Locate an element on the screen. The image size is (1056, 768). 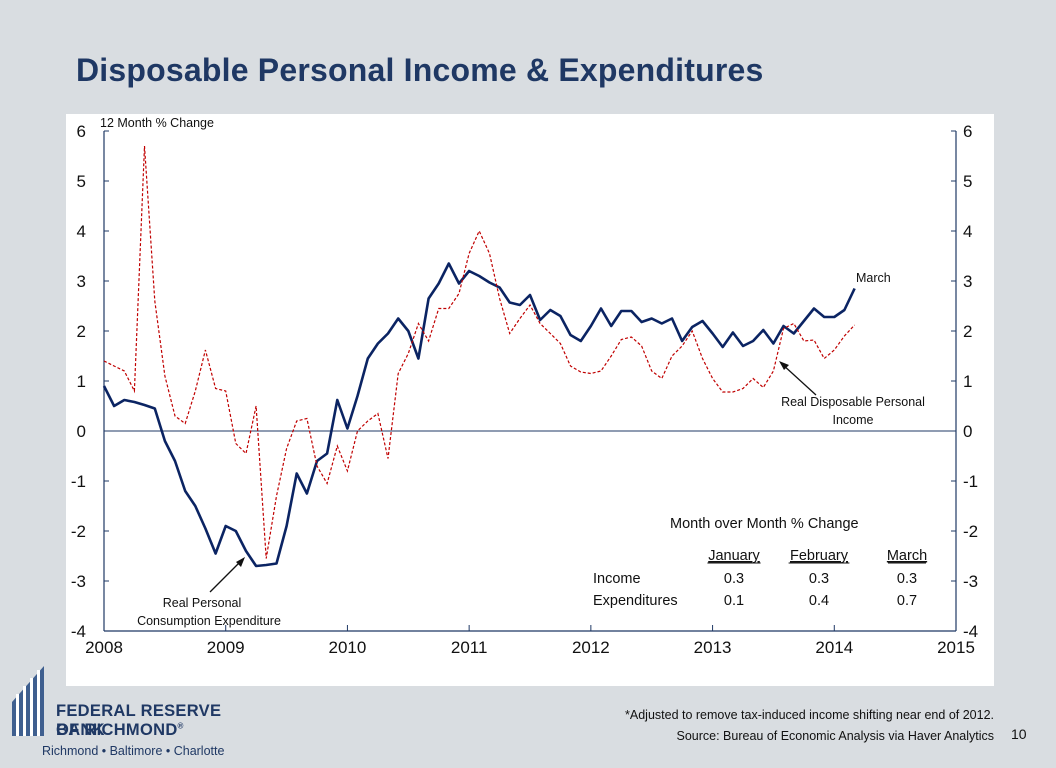
y-tick-label-left: 5 is located at coordinates (81, 181).